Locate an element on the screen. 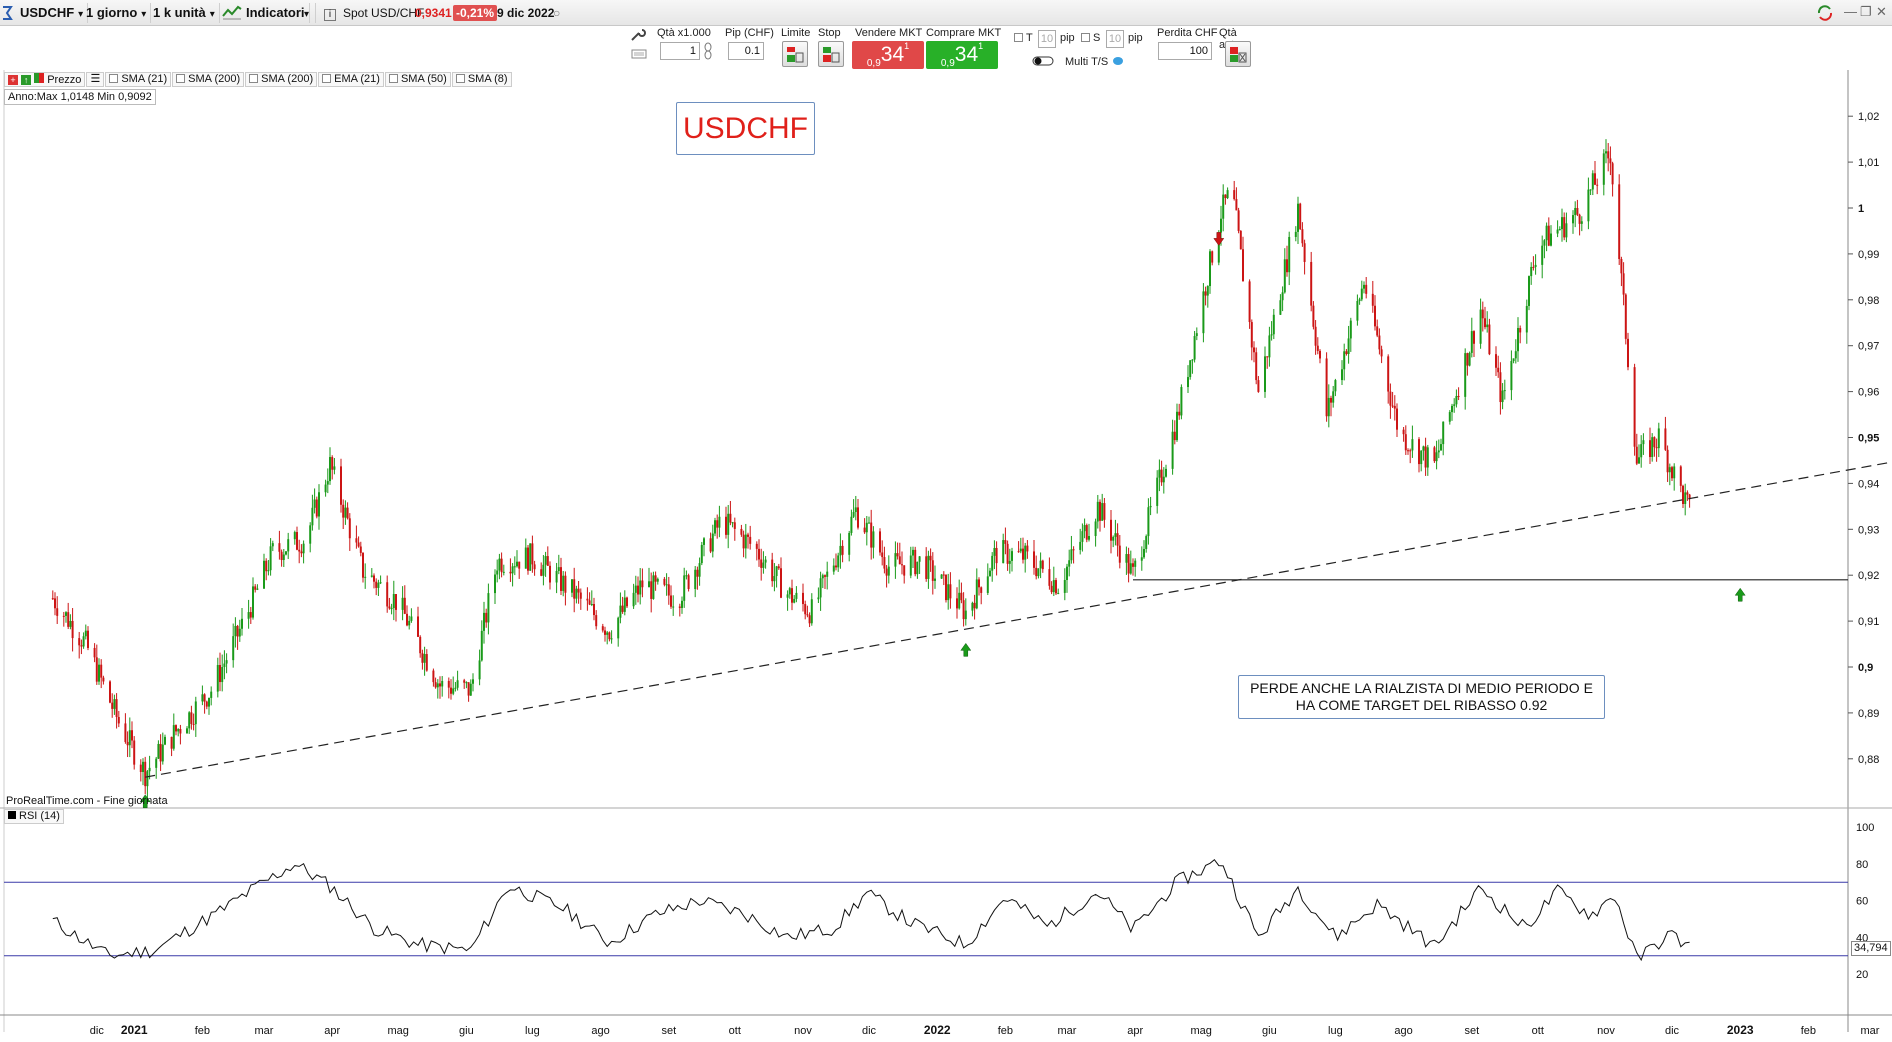 The width and height of the screenshot is (1892, 1042). limit-order-button is located at coordinates (795, 54).